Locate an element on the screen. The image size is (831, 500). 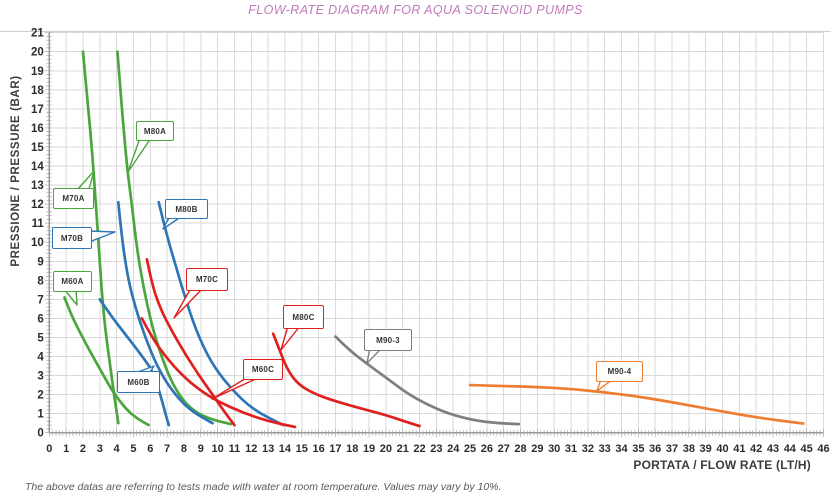
curve-m70a is located at coordinates (100, 237).